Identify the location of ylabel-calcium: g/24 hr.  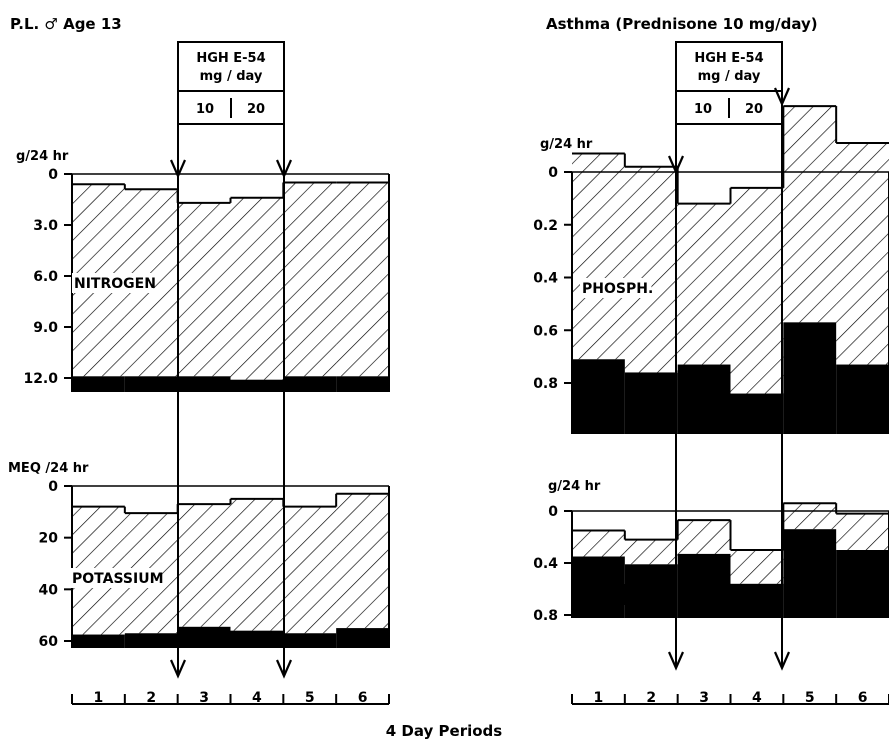
(574, 486).